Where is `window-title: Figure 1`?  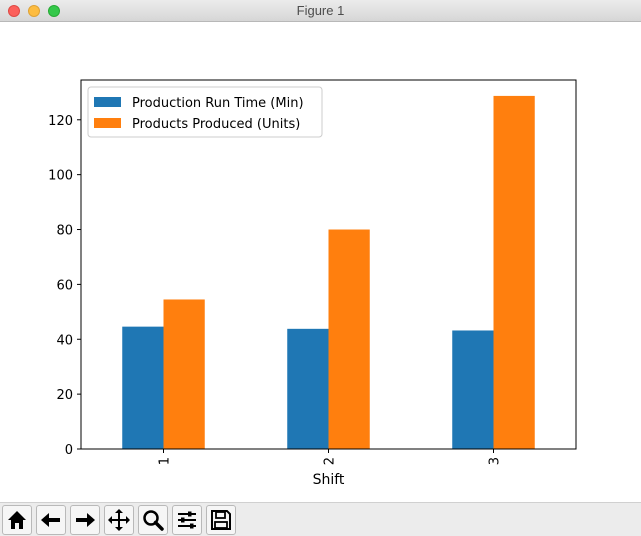 window-title: Figure 1 is located at coordinates (320, 10).